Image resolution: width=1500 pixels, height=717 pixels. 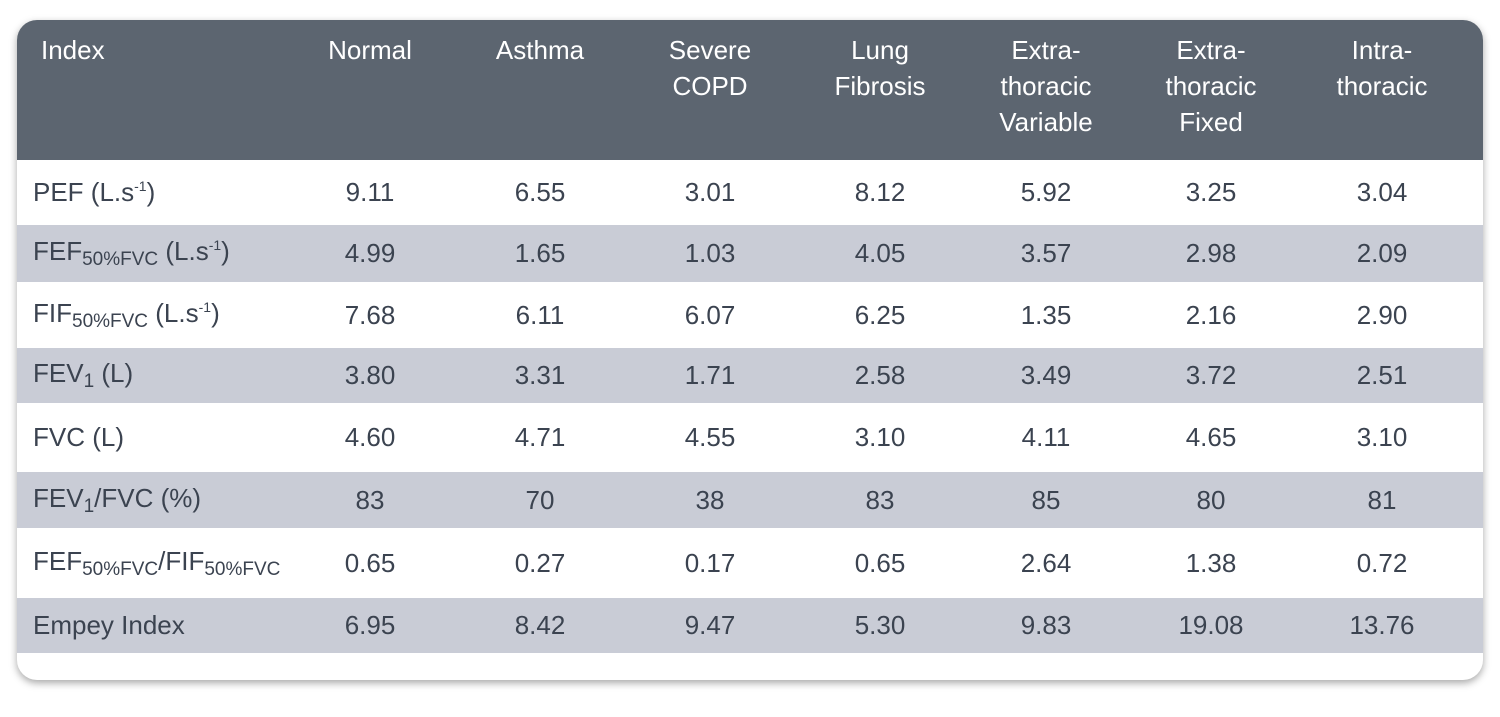 I want to click on row-label: FEV1/FVC (%), so click(x=117, y=500).